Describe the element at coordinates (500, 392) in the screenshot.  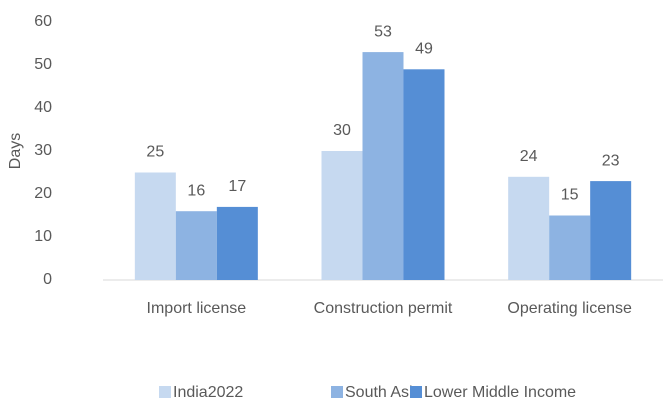
I see `legend-label: Lower Middle Income` at that location.